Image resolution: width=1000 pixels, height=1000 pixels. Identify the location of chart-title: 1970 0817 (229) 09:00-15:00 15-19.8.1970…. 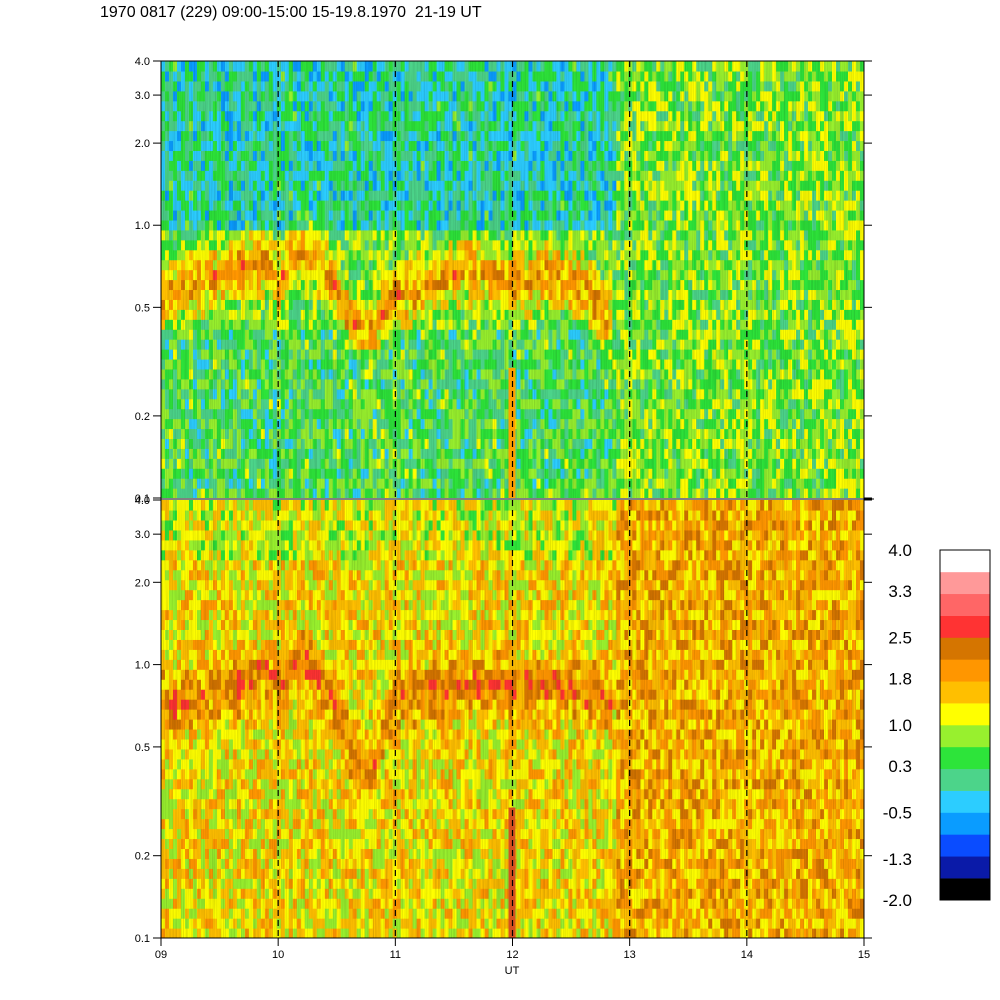
(291, 12).